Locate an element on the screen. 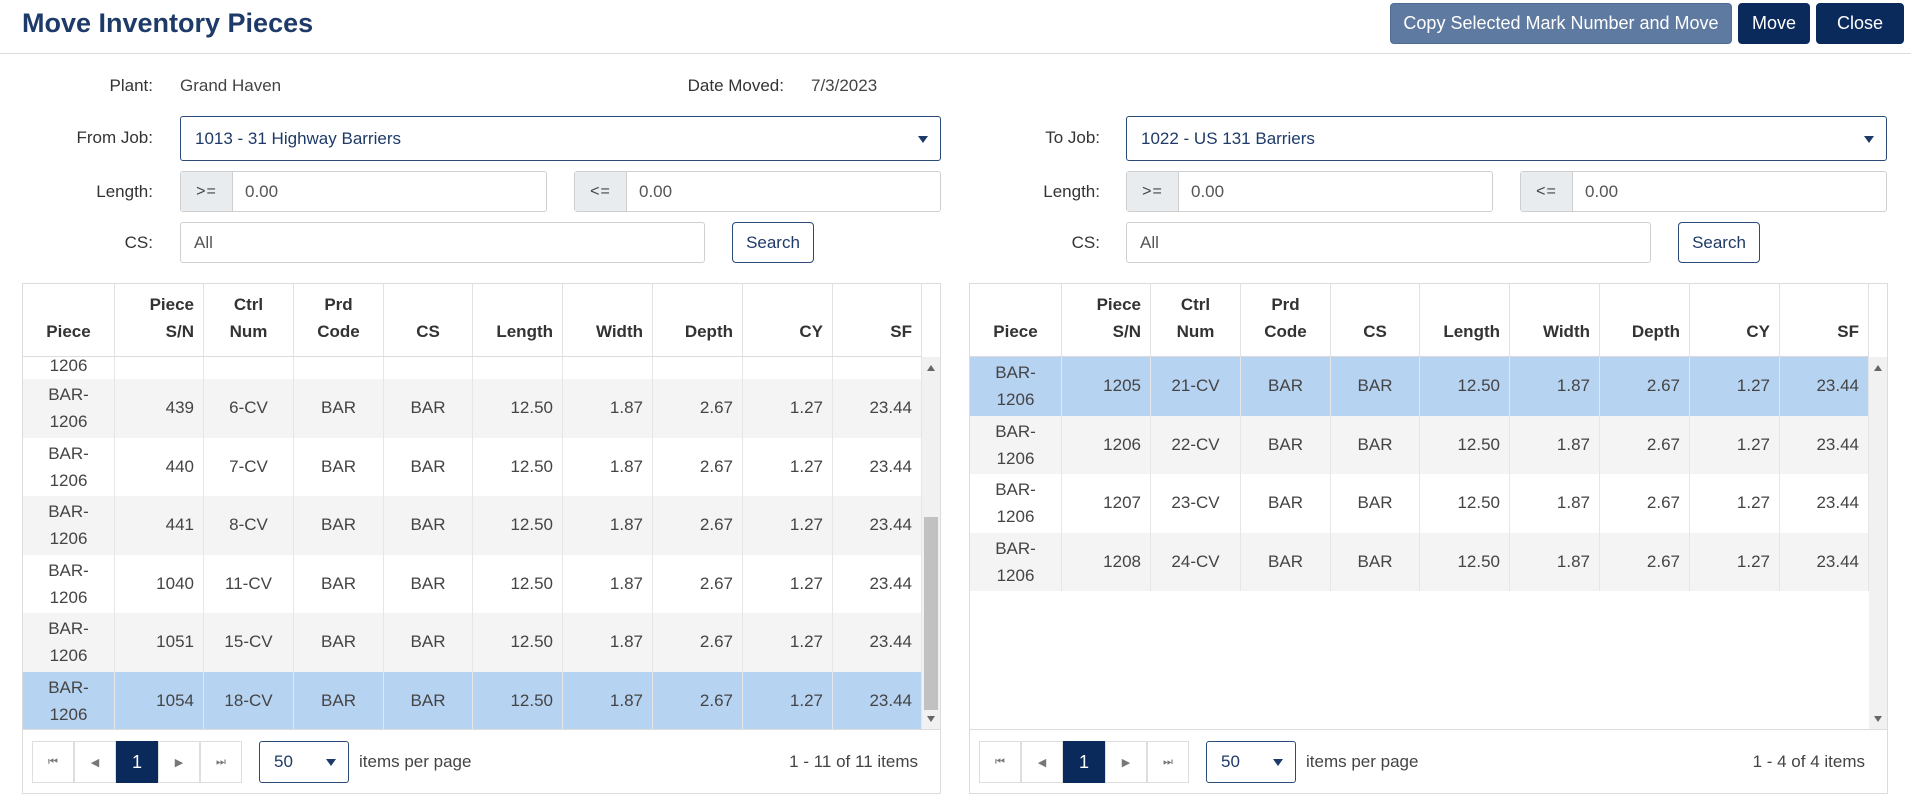  col-piece-sn-line1: Piece is located at coordinates (171, 304).